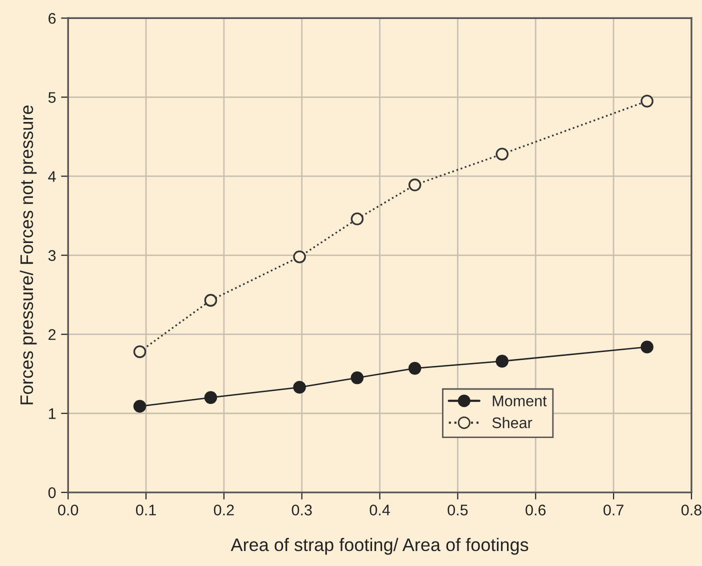 The width and height of the screenshot is (702, 566). What do you see at coordinates (224, 510) in the screenshot?
I see `x-tick-label: 0.2` at bounding box center [224, 510].